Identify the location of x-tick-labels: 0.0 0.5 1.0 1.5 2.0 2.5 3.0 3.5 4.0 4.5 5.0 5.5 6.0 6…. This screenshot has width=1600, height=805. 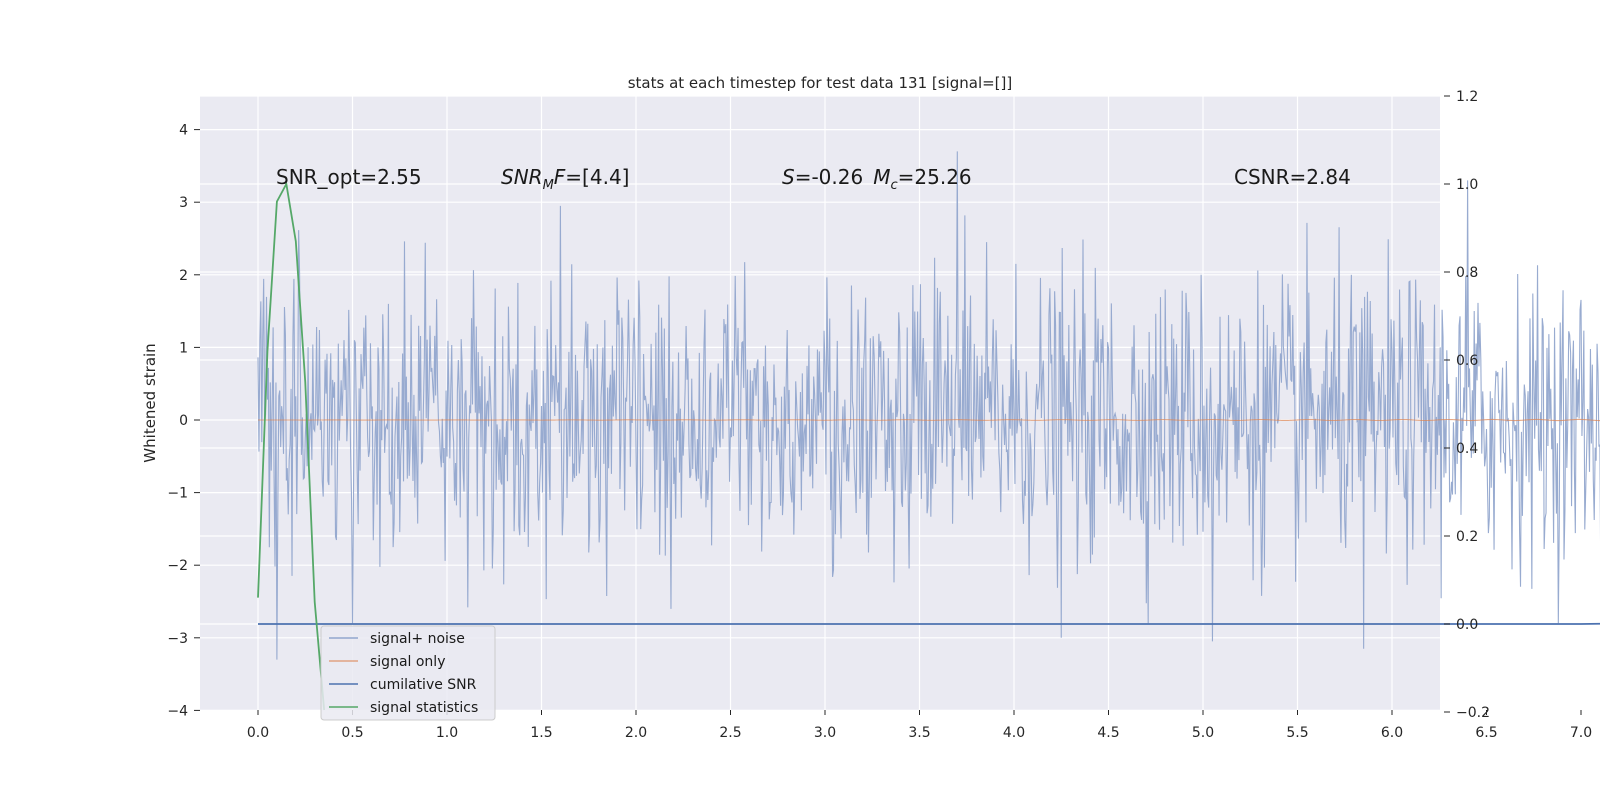
(919, 725).